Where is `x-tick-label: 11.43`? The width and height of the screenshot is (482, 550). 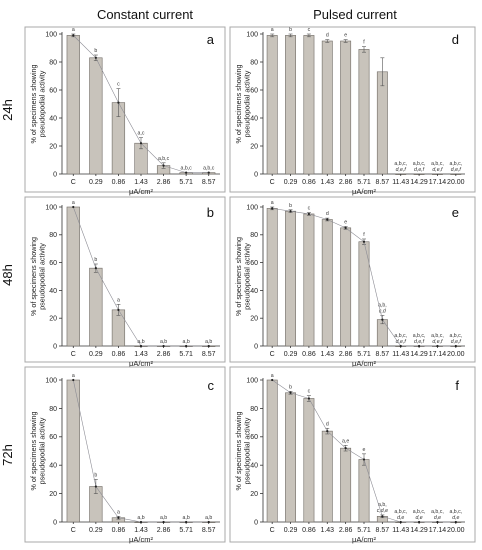 x-tick-label: 11.43 is located at coordinates (400, 182).